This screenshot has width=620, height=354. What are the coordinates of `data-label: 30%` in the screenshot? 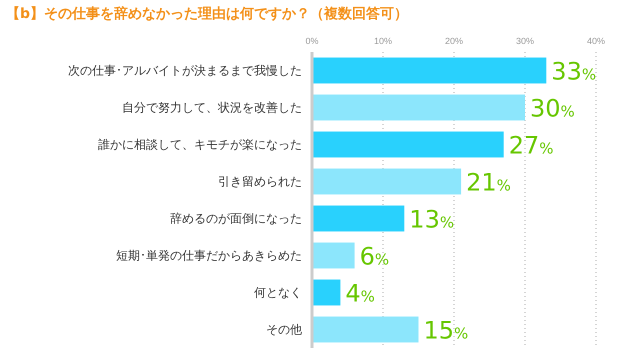 It's located at (552, 108).